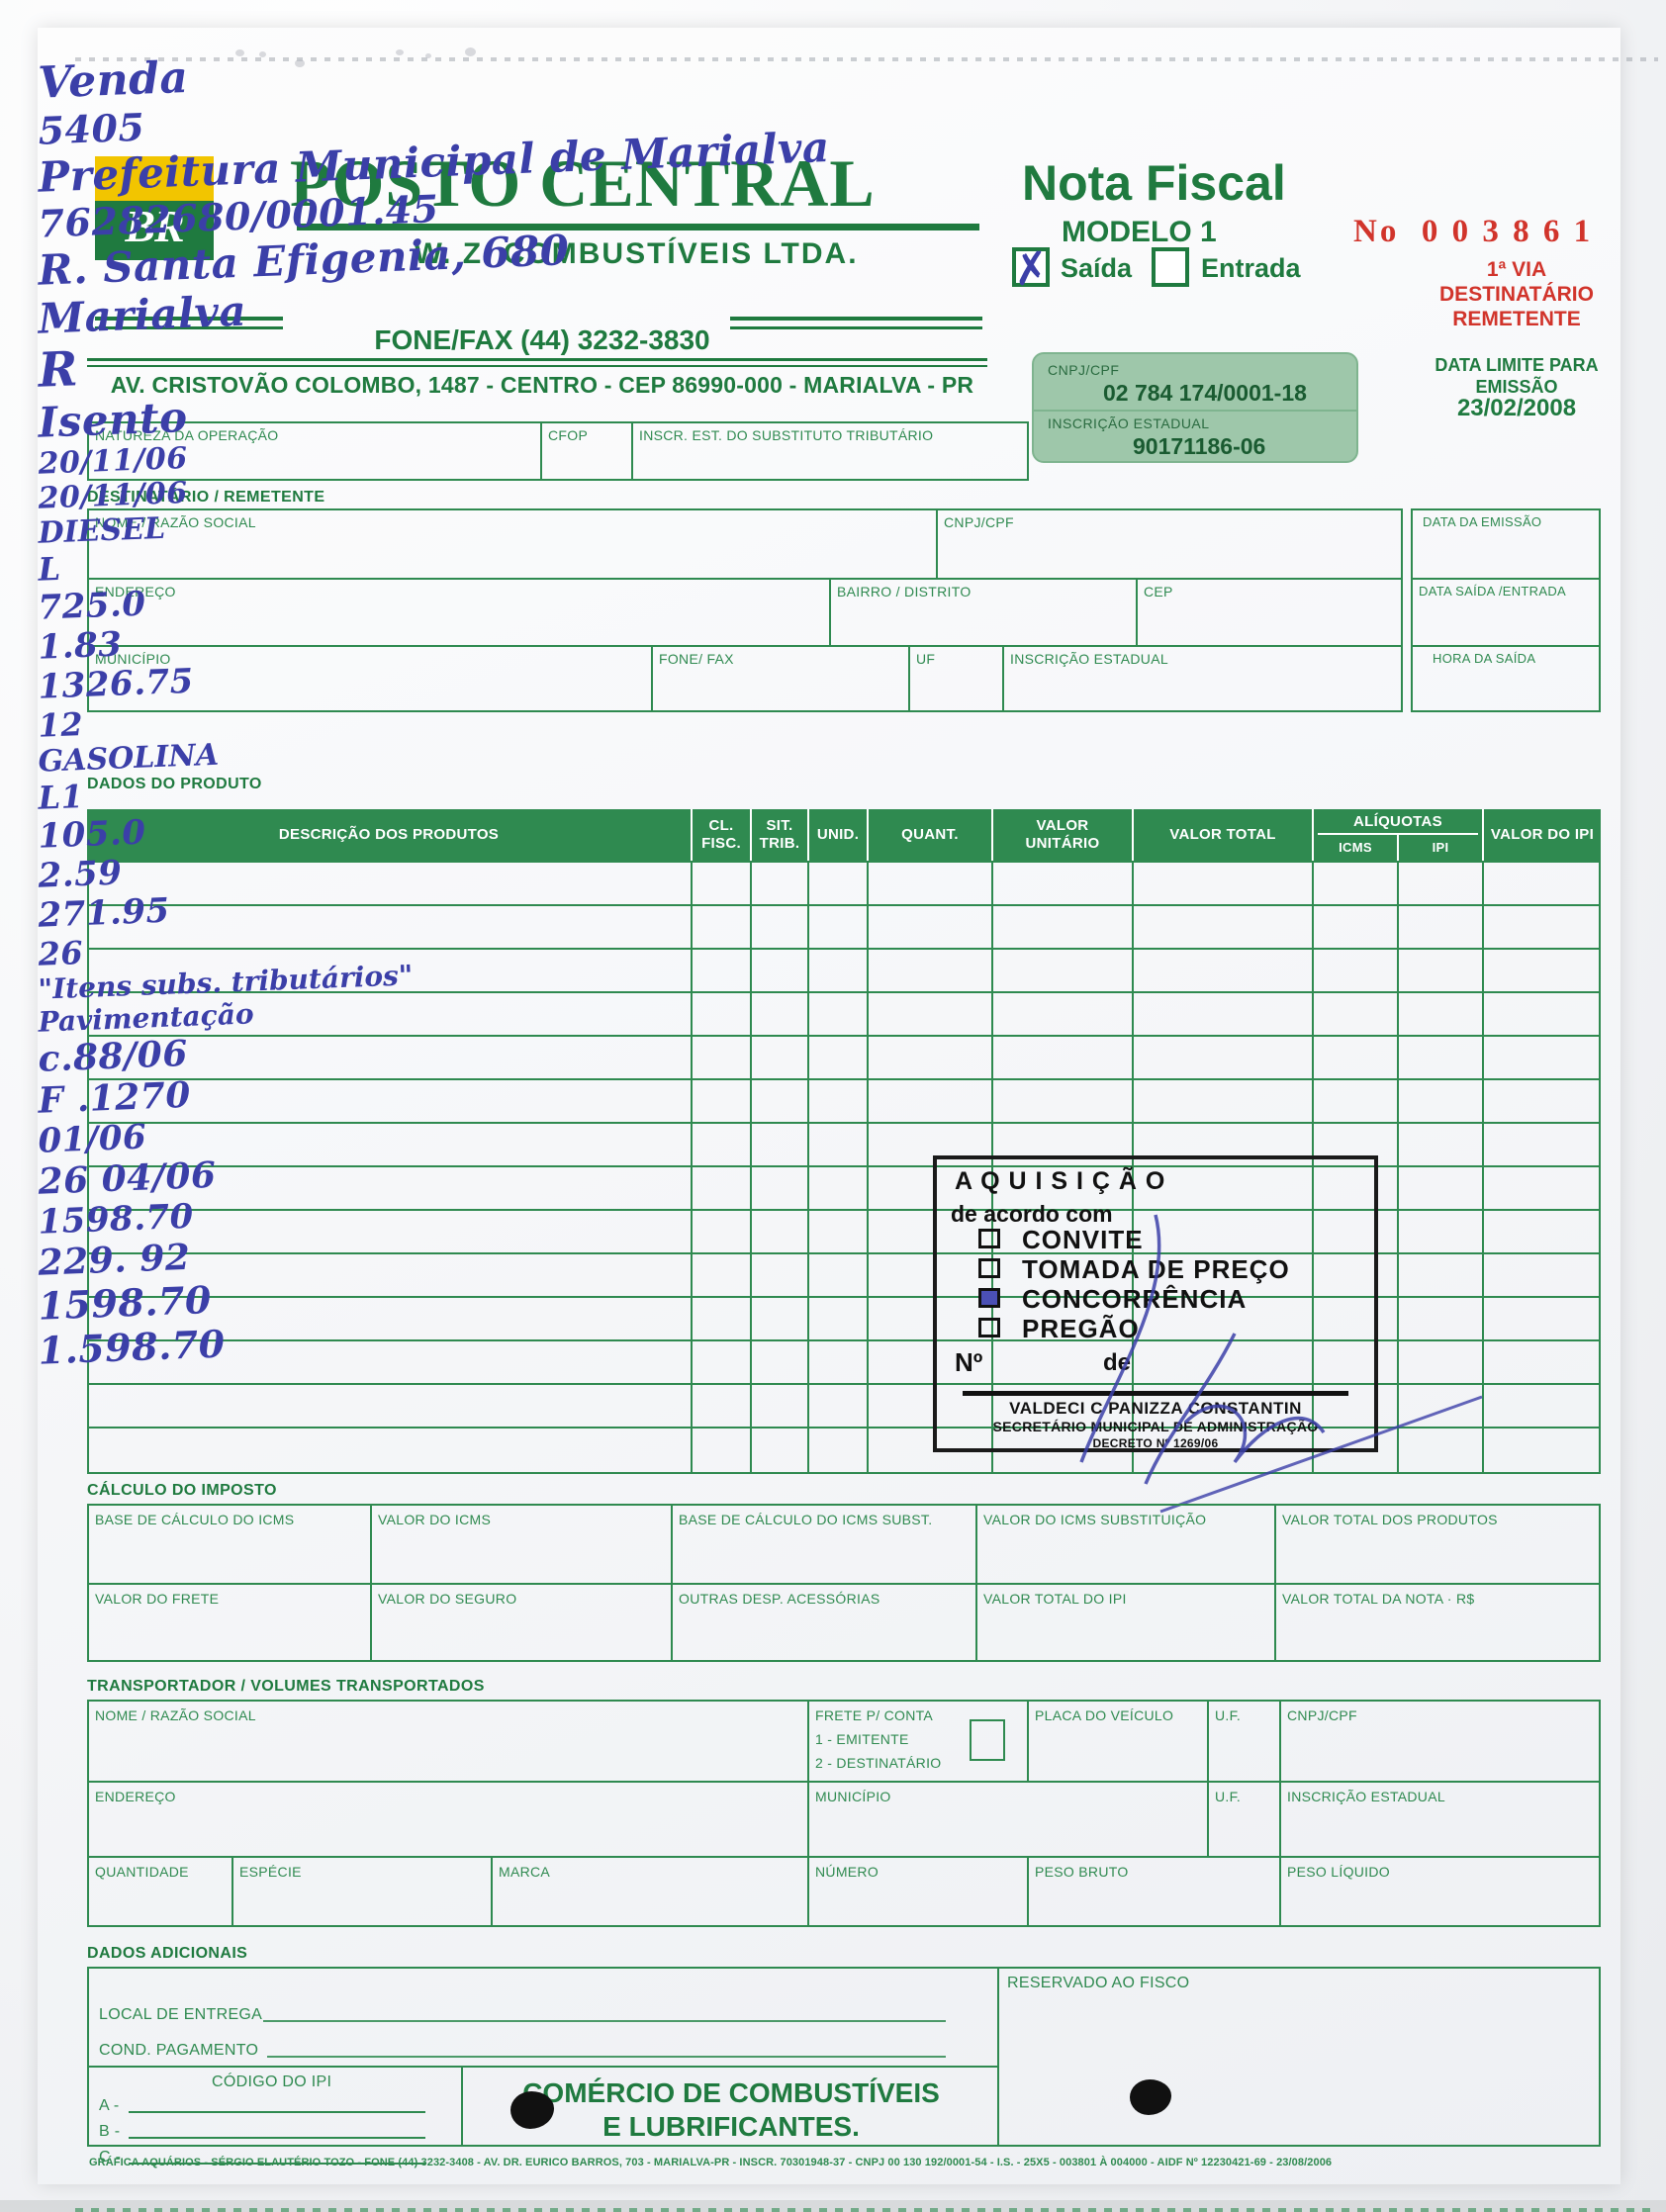 The height and width of the screenshot is (2212, 1666). I want to click on codigo-ipi-label: CÓDIGO DO IPI, so click(272, 2082).